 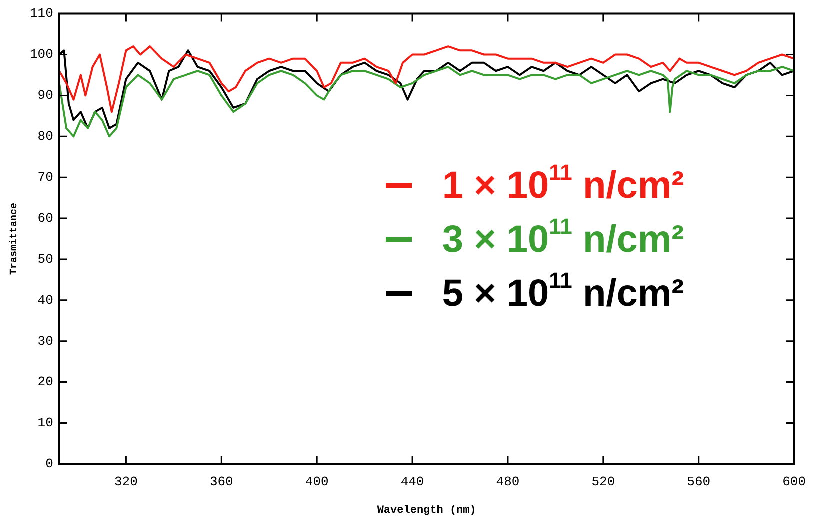 I want to click on y-tick-label: 0, so click(x=50, y=464).